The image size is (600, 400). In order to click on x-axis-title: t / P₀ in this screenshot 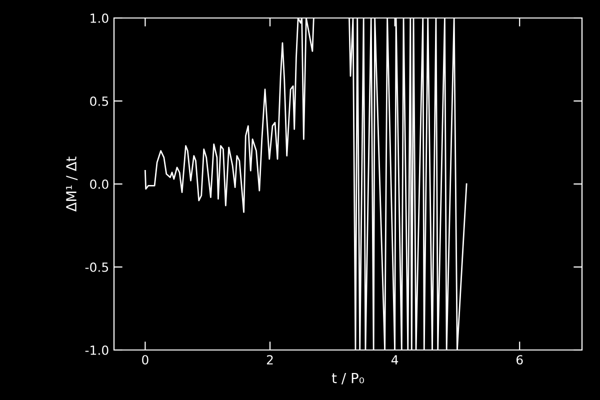, I will do `click(348, 378)`.